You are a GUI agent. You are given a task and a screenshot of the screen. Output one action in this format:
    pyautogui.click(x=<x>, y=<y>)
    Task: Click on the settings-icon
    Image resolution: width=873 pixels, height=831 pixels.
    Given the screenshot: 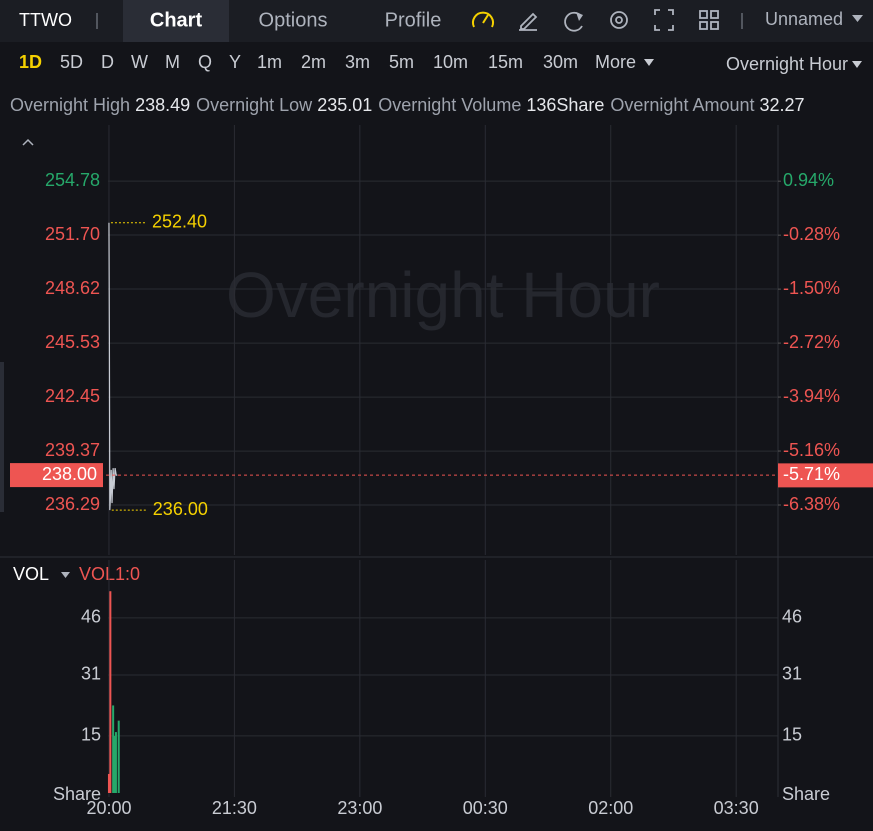 What is the action you would take?
    pyautogui.click(x=619, y=20)
    